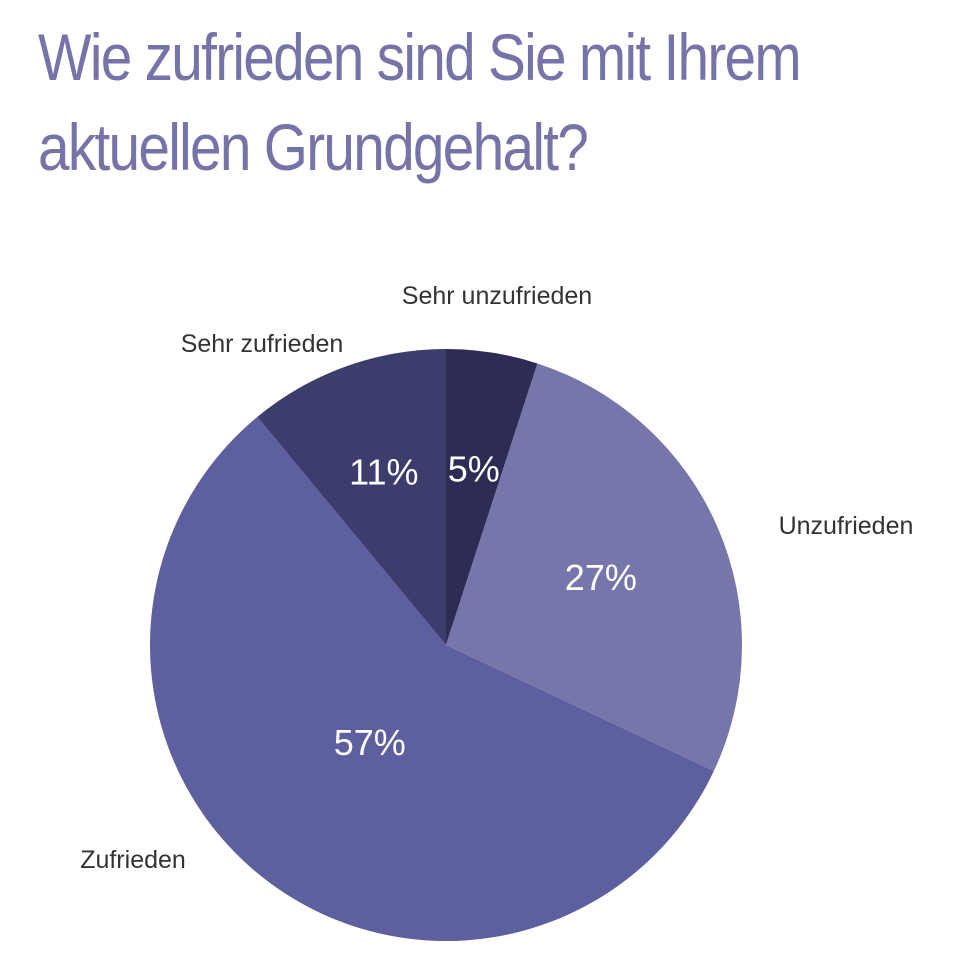 The width and height of the screenshot is (978, 960). Describe the element at coordinates (262, 344) in the screenshot. I see `pie-category-label-4: Sehr zufrieden` at that location.